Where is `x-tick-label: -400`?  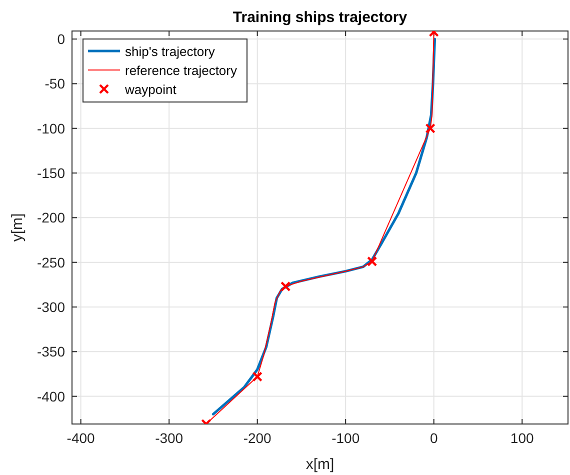 x-tick-label: -400 is located at coordinates (81, 438).